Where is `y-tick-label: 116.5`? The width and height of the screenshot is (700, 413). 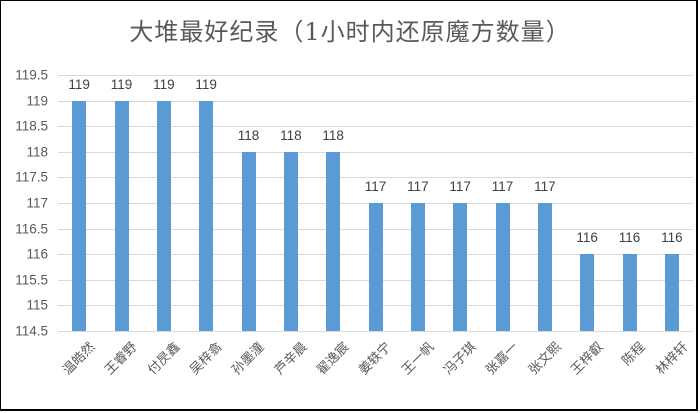
y-tick-label: 116.5 is located at coordinates (31, 229).